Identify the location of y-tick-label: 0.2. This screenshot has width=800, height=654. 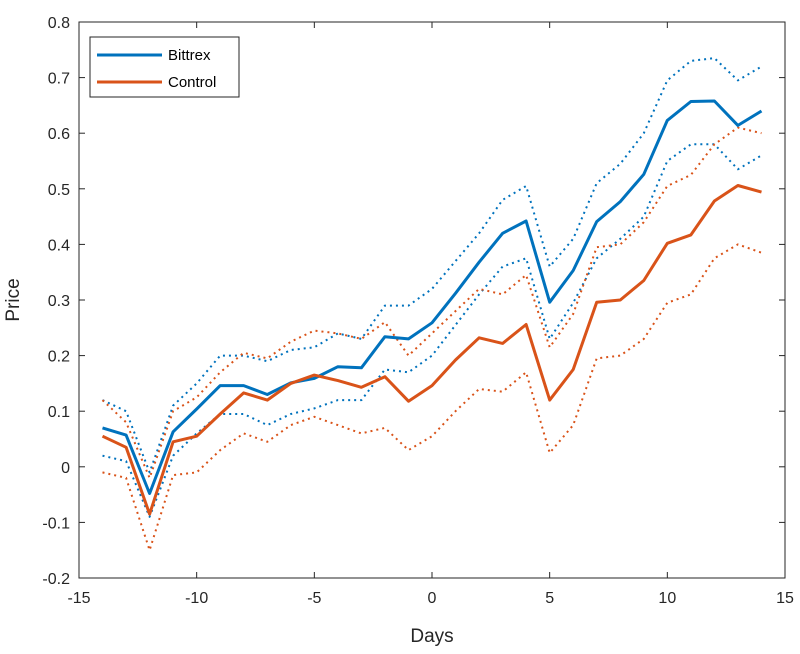
(59, 357).